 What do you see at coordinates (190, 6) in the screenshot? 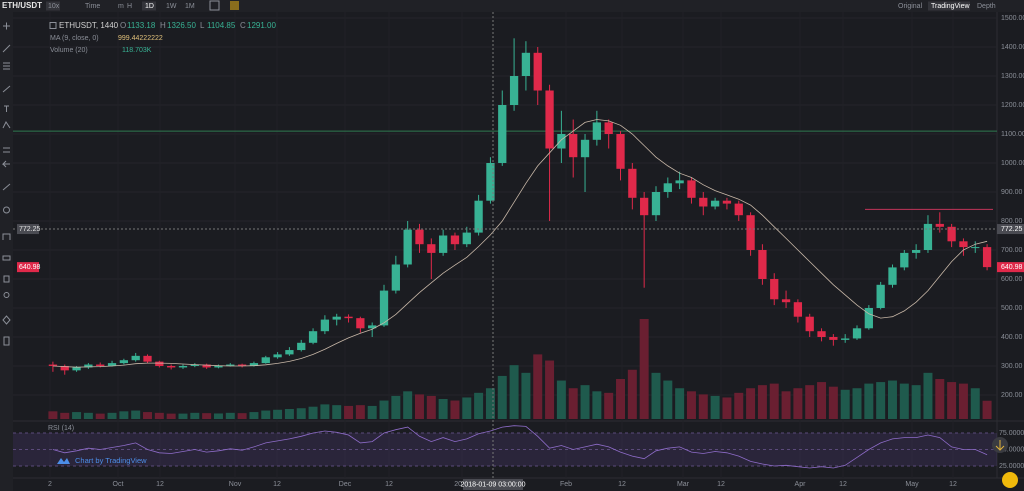
I see `interval: 1M` at bounding box center [190, 6].